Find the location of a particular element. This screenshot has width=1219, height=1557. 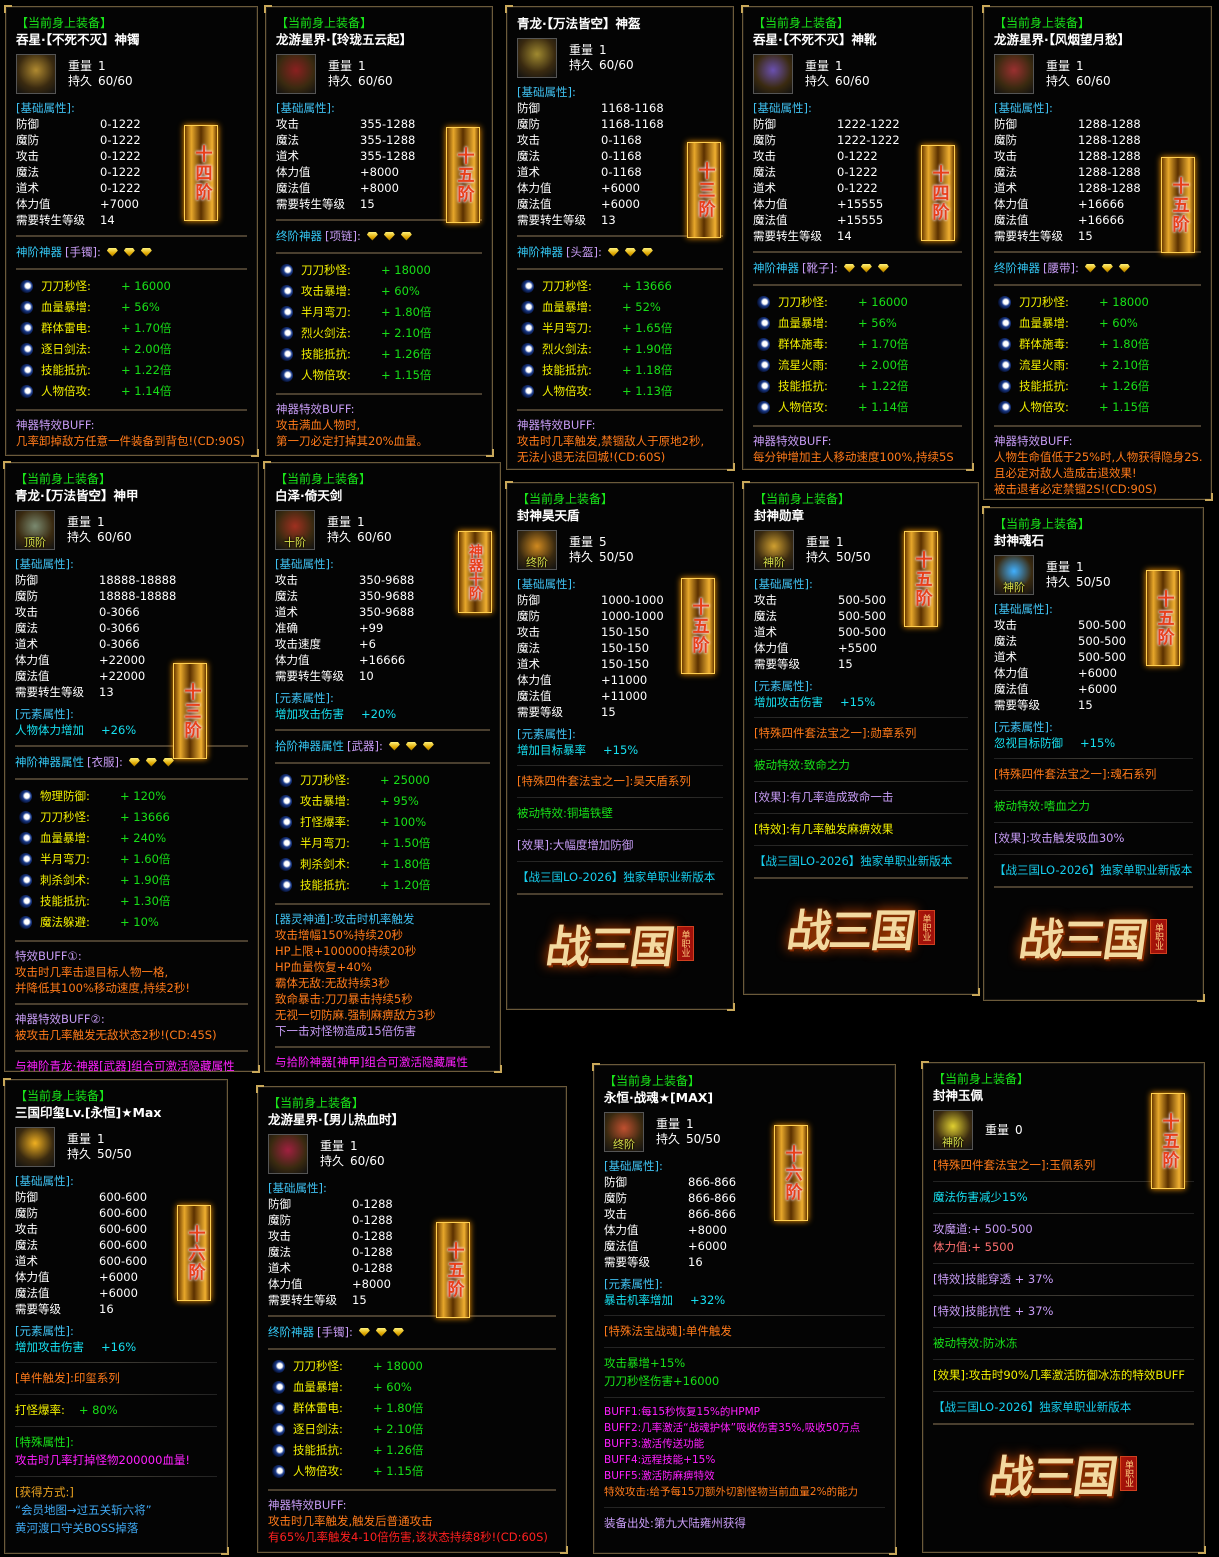

gauntlet-icon is located at coordinates (288, 1154).